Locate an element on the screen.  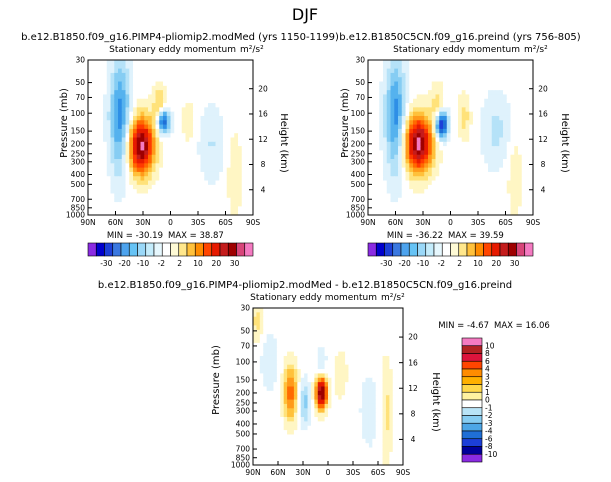
x-tick-label: 60N is located at coordinates (277, 472).